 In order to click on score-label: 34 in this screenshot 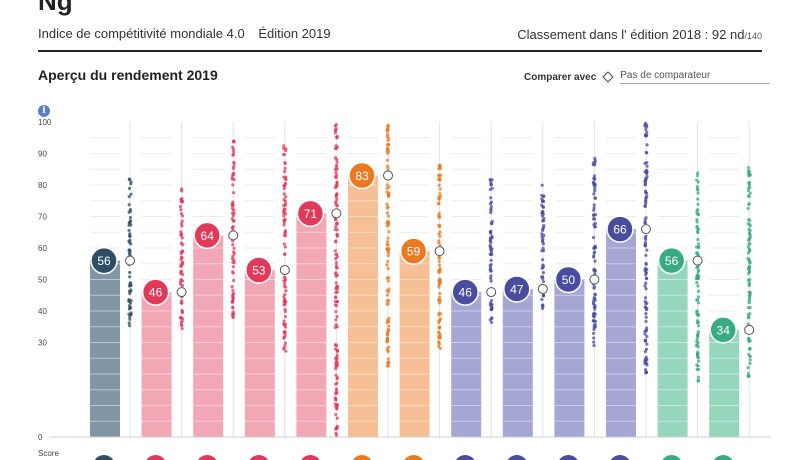, I will do `click(724, 330)`.